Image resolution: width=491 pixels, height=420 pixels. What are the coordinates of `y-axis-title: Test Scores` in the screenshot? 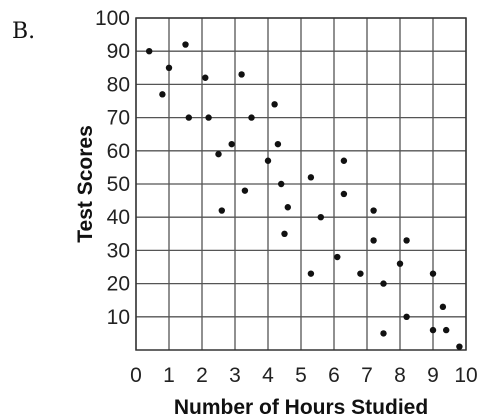 It's located at (85, 184).